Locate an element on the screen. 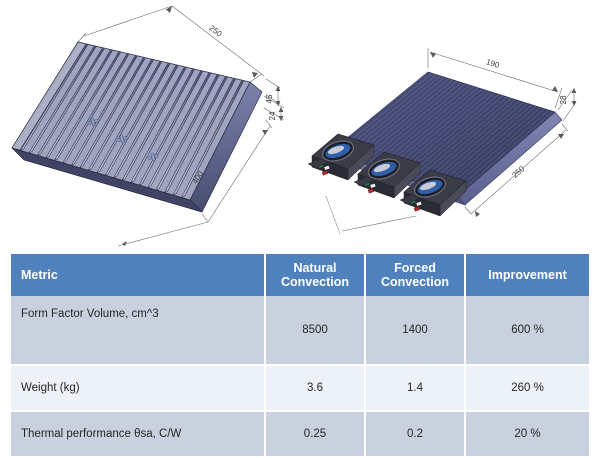  dimension-label-forced-width: 190 is located at coordinates (493, 63).